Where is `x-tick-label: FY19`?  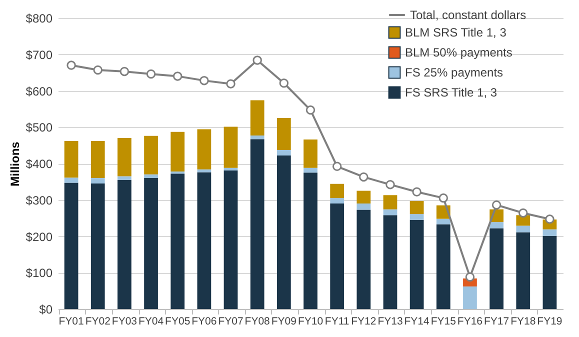
x-tick-label: FY19 is located at coordinates (549, 322).